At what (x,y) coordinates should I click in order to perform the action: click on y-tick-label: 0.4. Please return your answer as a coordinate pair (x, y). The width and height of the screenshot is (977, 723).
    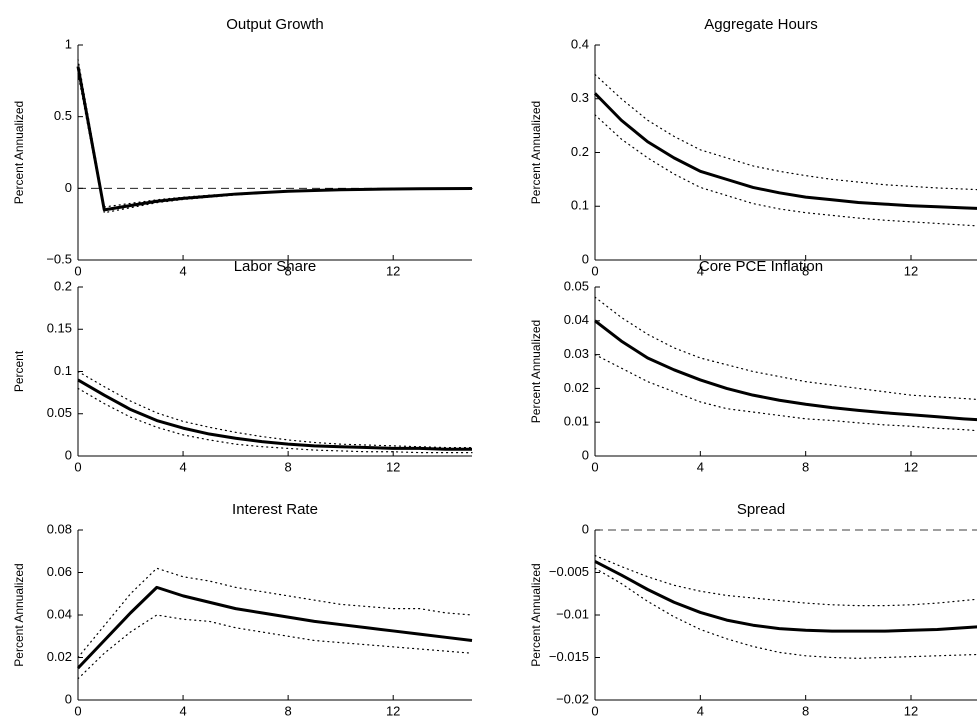
    Looking at the image, I should click on (580, 43).